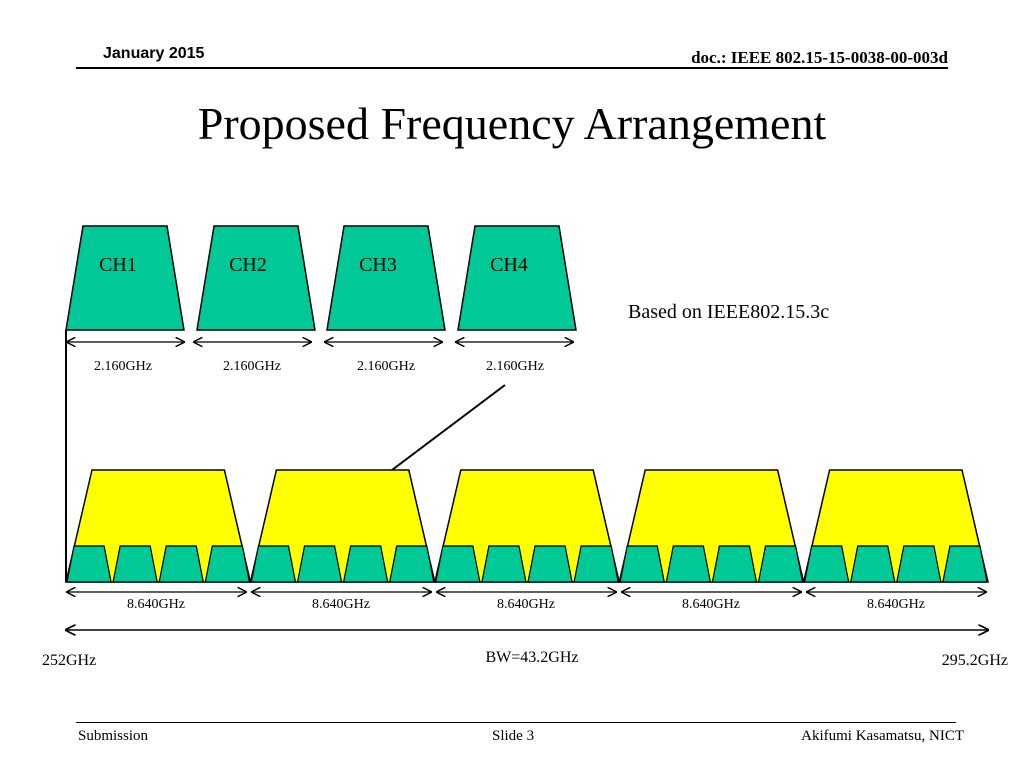 Image resolution: width=1024 pixels, height=768 pixels. What do you see at coordinates (248, 265) in the screenshot?
I see `channel-ch2-label: CH2` at bounding box center [248, 265].